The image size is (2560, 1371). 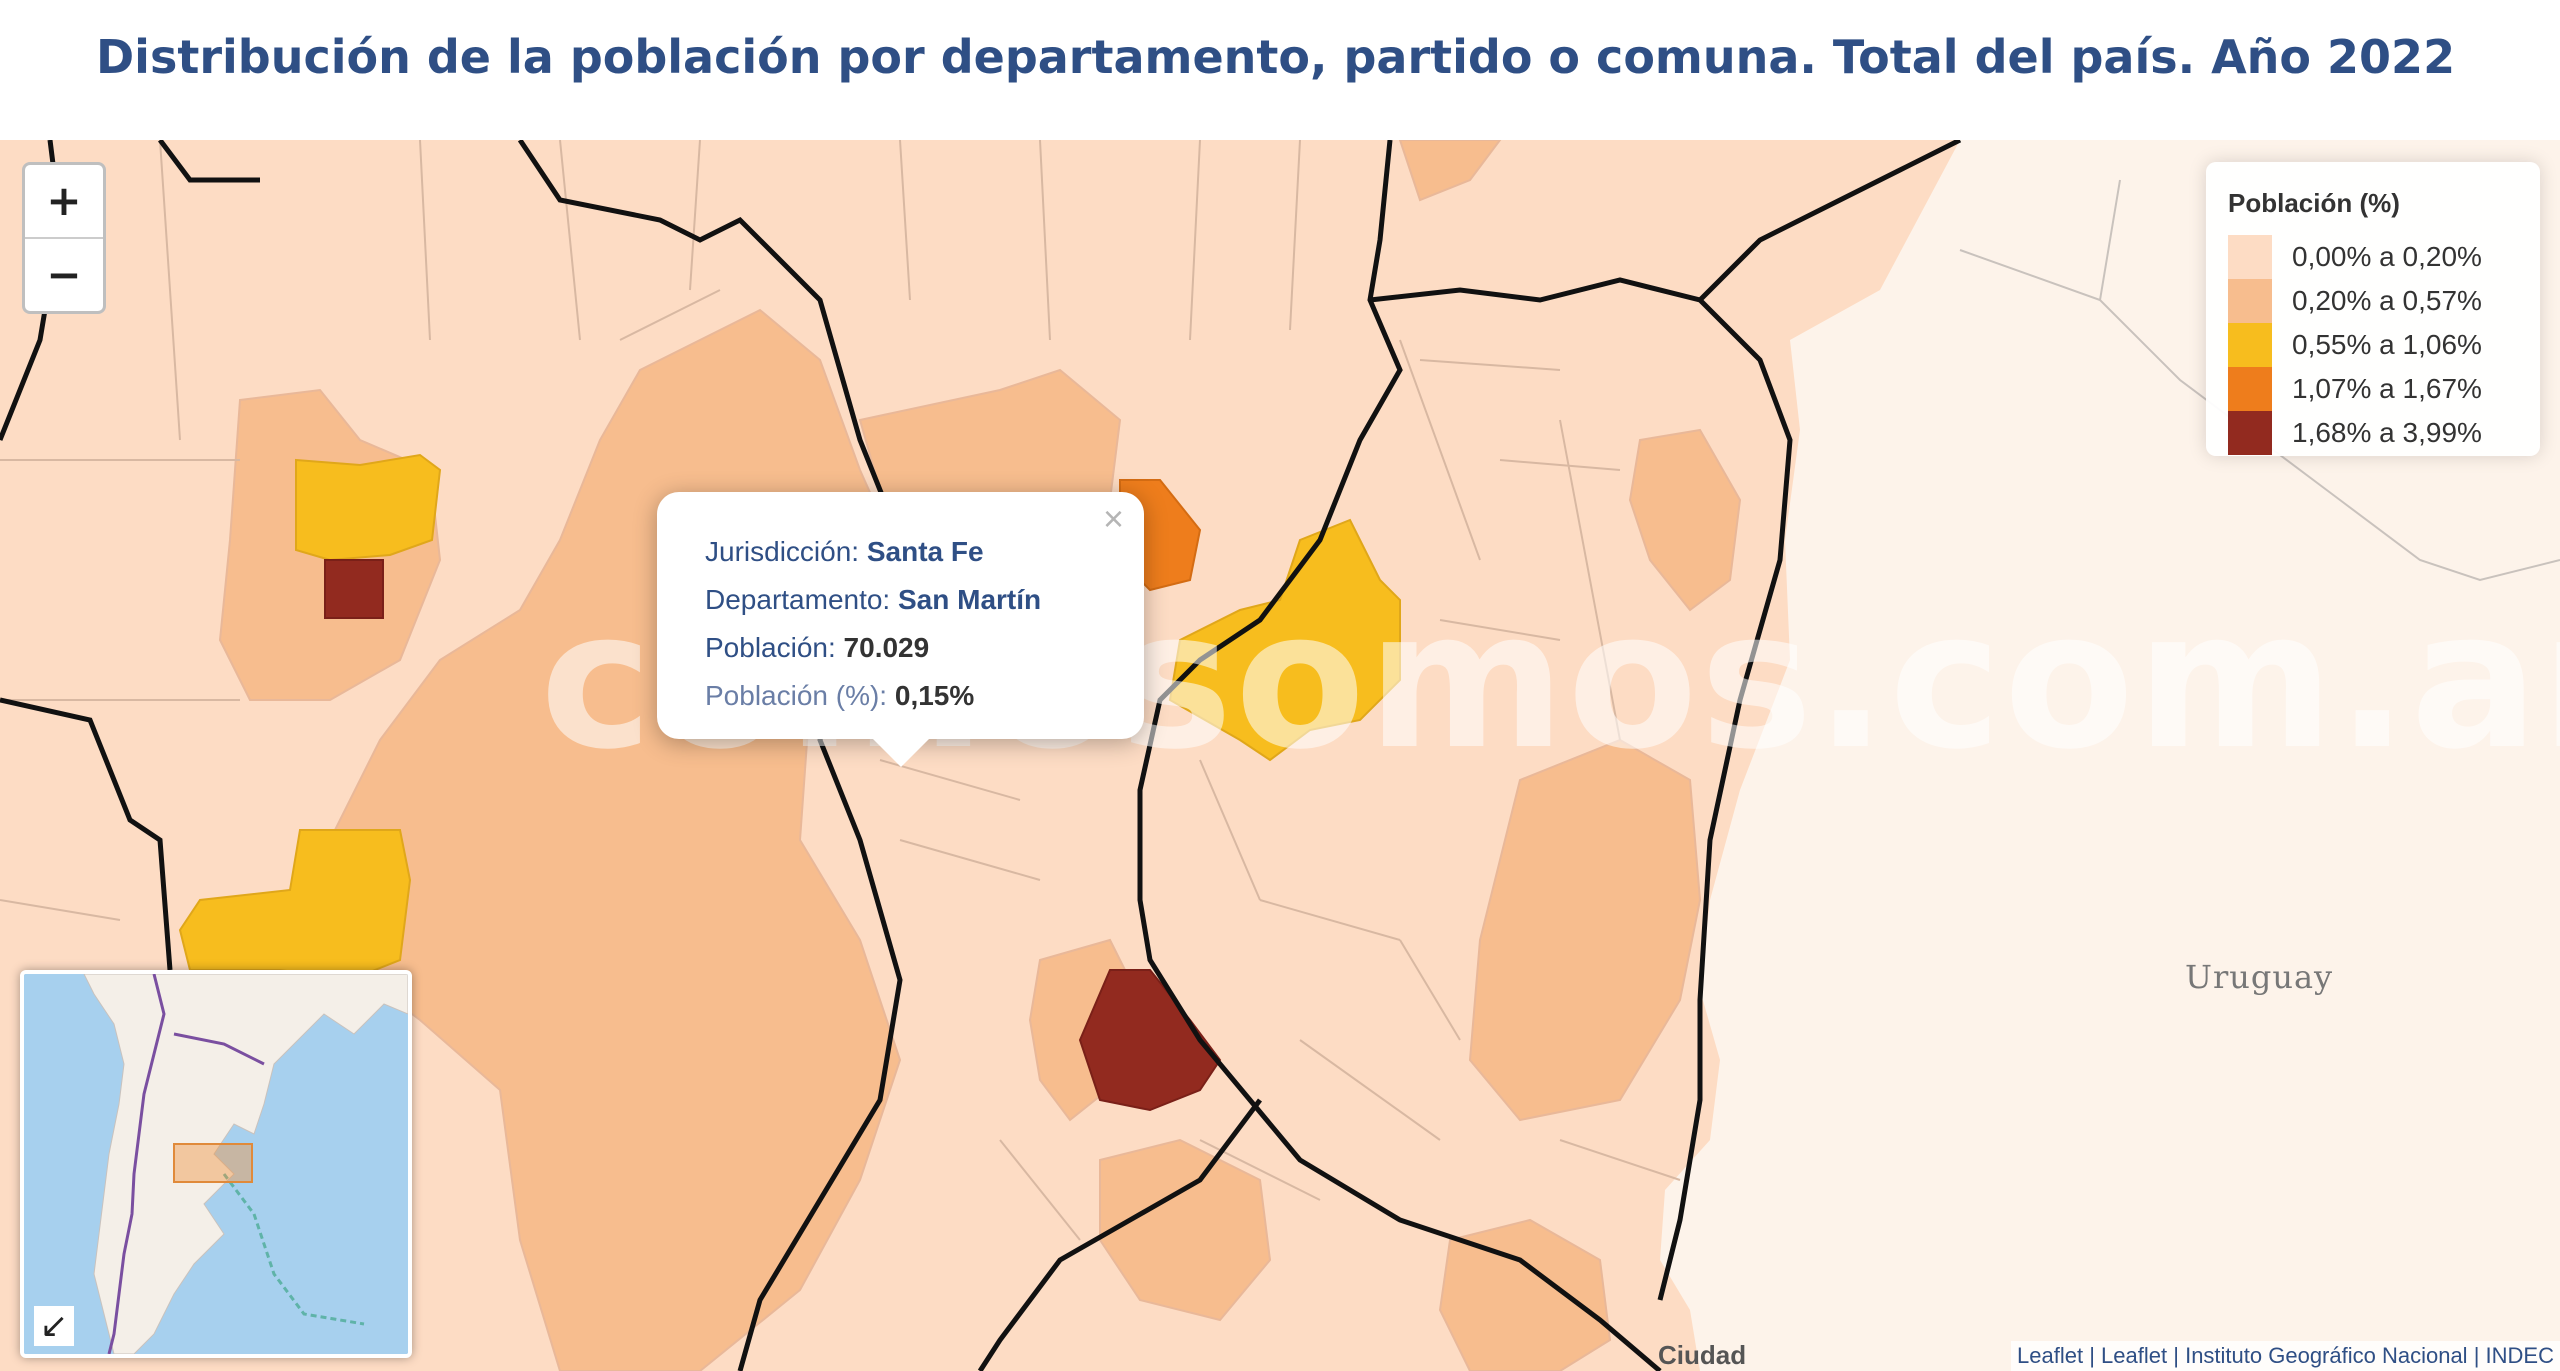 What do you see at coordinates (773, 835) in the screenshot?
I see `dark-red-departments` at bounding box center [773, 835].